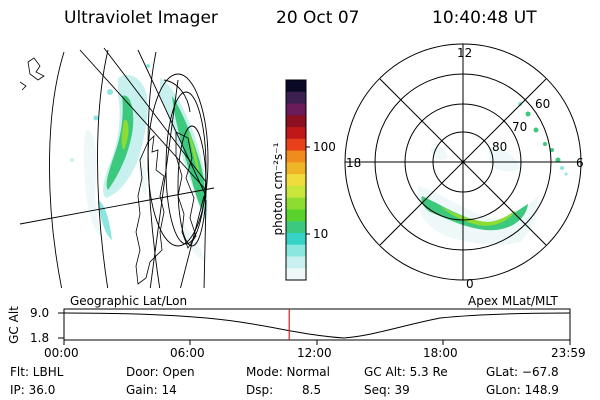 The height and width of the screenshot is (400, 600). I want to click on mlat-label-60: 60, so click(543, 104).